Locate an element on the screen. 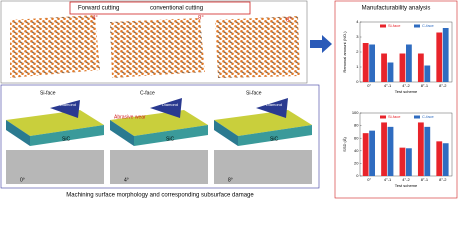 The height and width of the screenshot is (240, 459). arrow is located at coordinates (321, 44).